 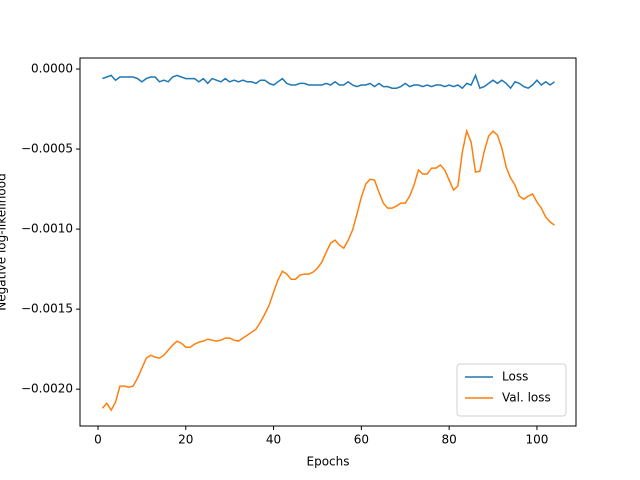 I want to click on x-tick-label: 40, so click(x=273, y=440).